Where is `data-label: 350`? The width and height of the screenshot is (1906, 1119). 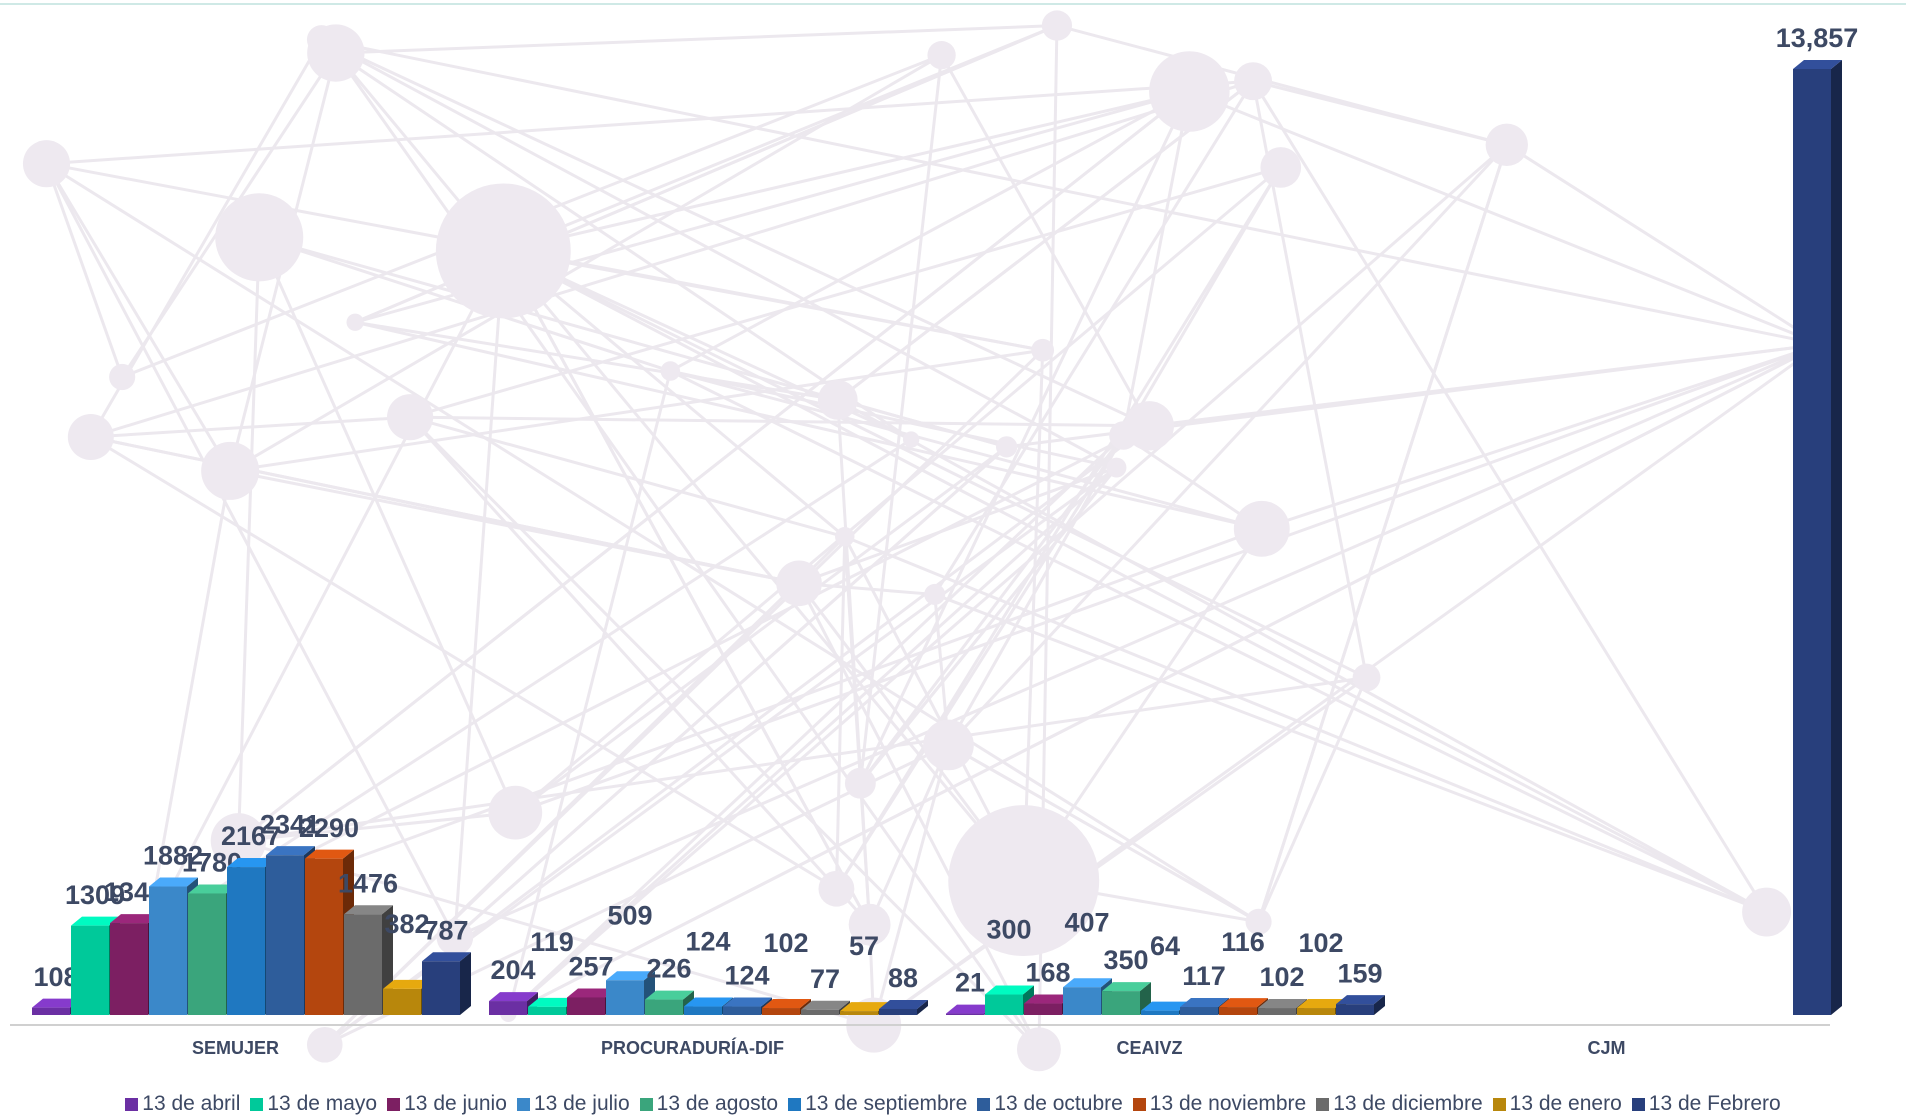
data-label: 350 is located at coordinates (1125, 960).